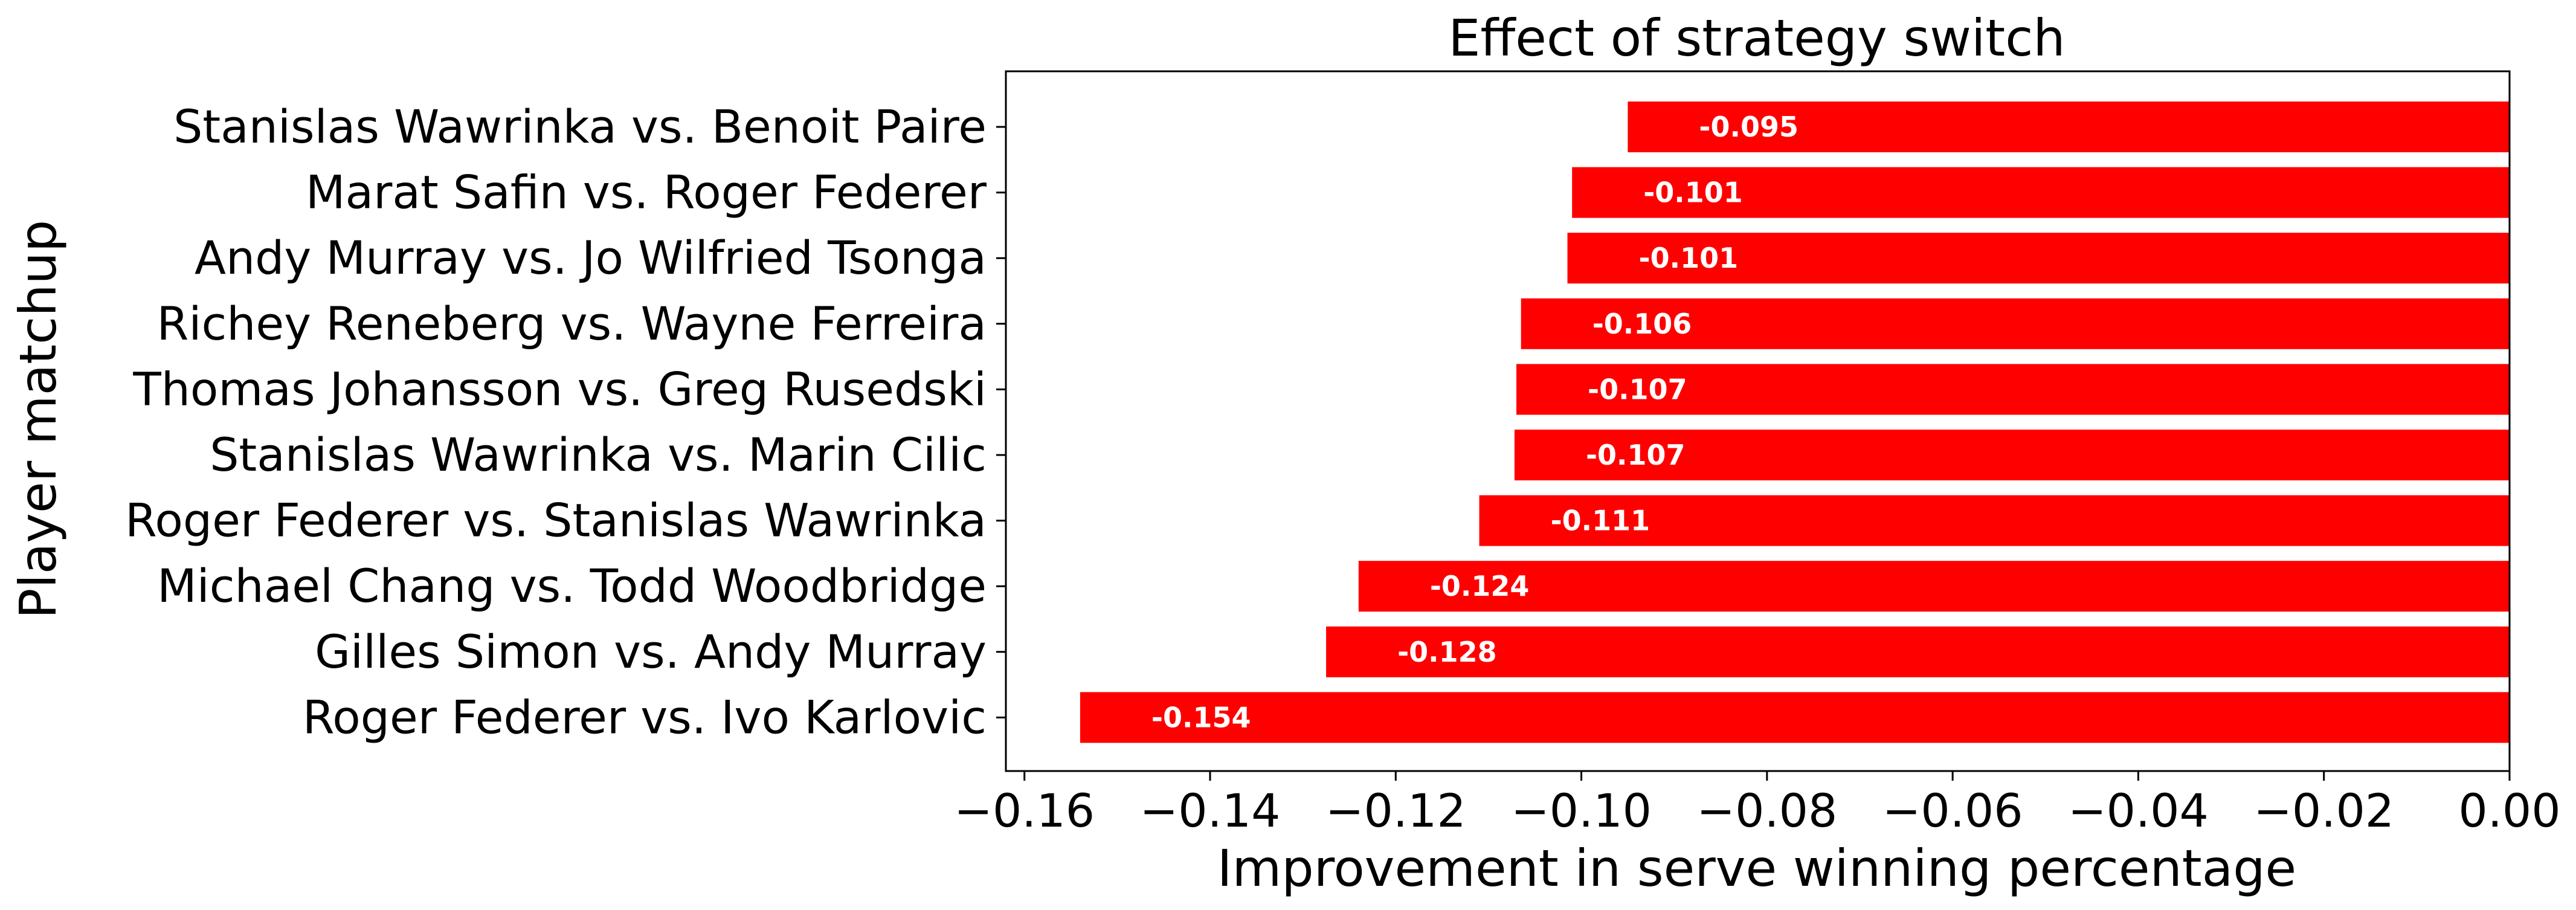 The image size is (2576, 910). Describe the element at coordinates (1581, 810) in the screenshot. I see `x-tick-label: −0.10` at that location.